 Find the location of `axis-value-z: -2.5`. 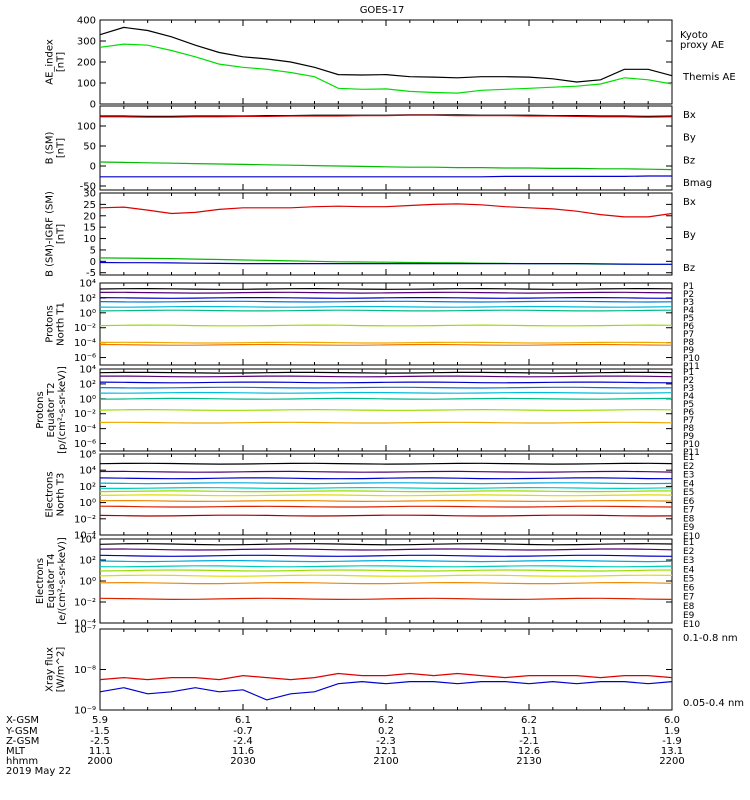

axis-value-z: -2.5 is located at coordinates (100, 741).